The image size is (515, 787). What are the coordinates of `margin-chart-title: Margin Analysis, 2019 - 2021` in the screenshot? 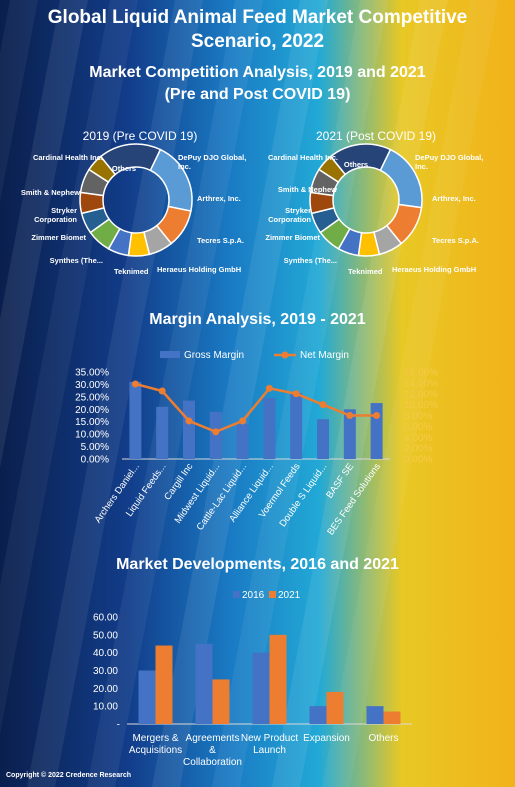 It's located at (257, 319).